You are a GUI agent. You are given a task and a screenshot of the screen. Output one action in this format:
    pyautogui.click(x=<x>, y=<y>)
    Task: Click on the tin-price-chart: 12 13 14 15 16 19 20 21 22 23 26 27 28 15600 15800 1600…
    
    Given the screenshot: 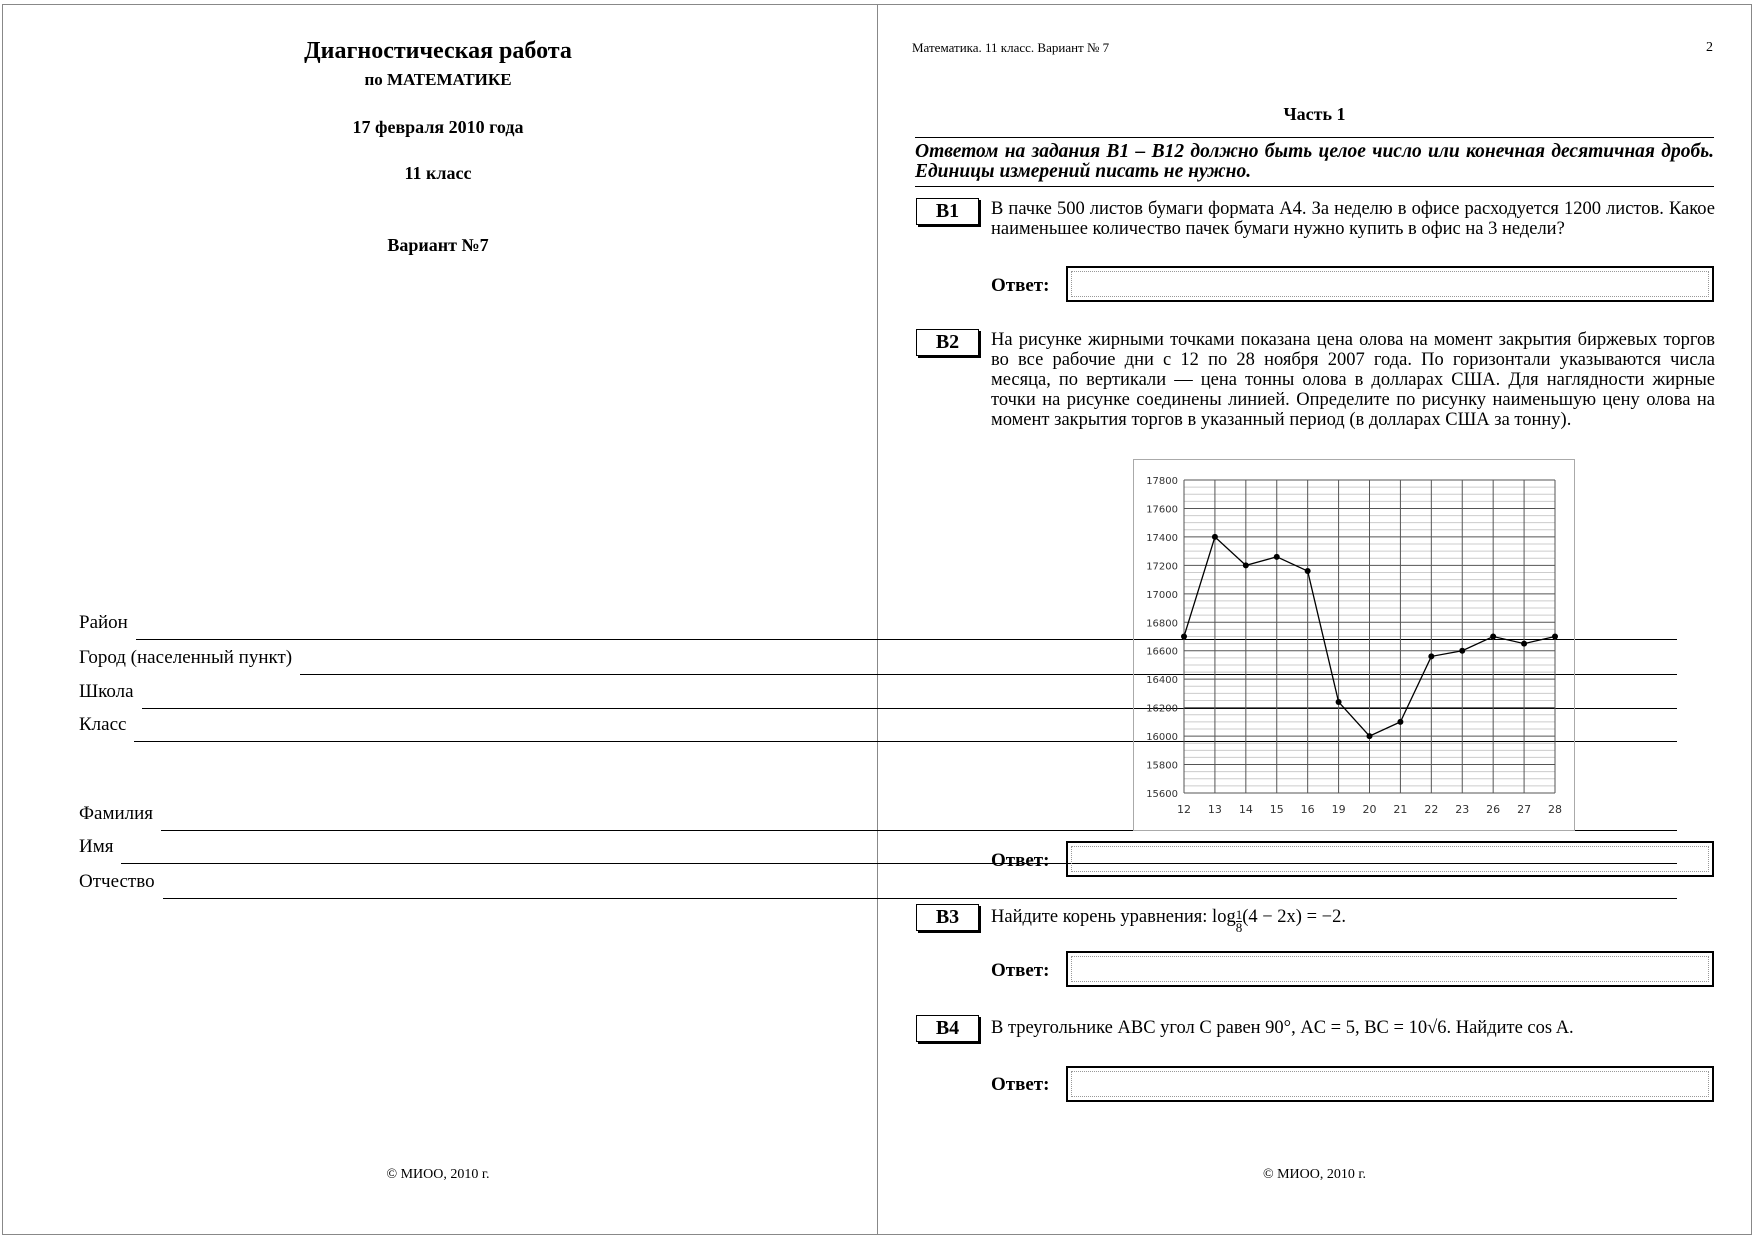 What is the action you would take?
    pyautogui.click(x=1354, y=646)
    